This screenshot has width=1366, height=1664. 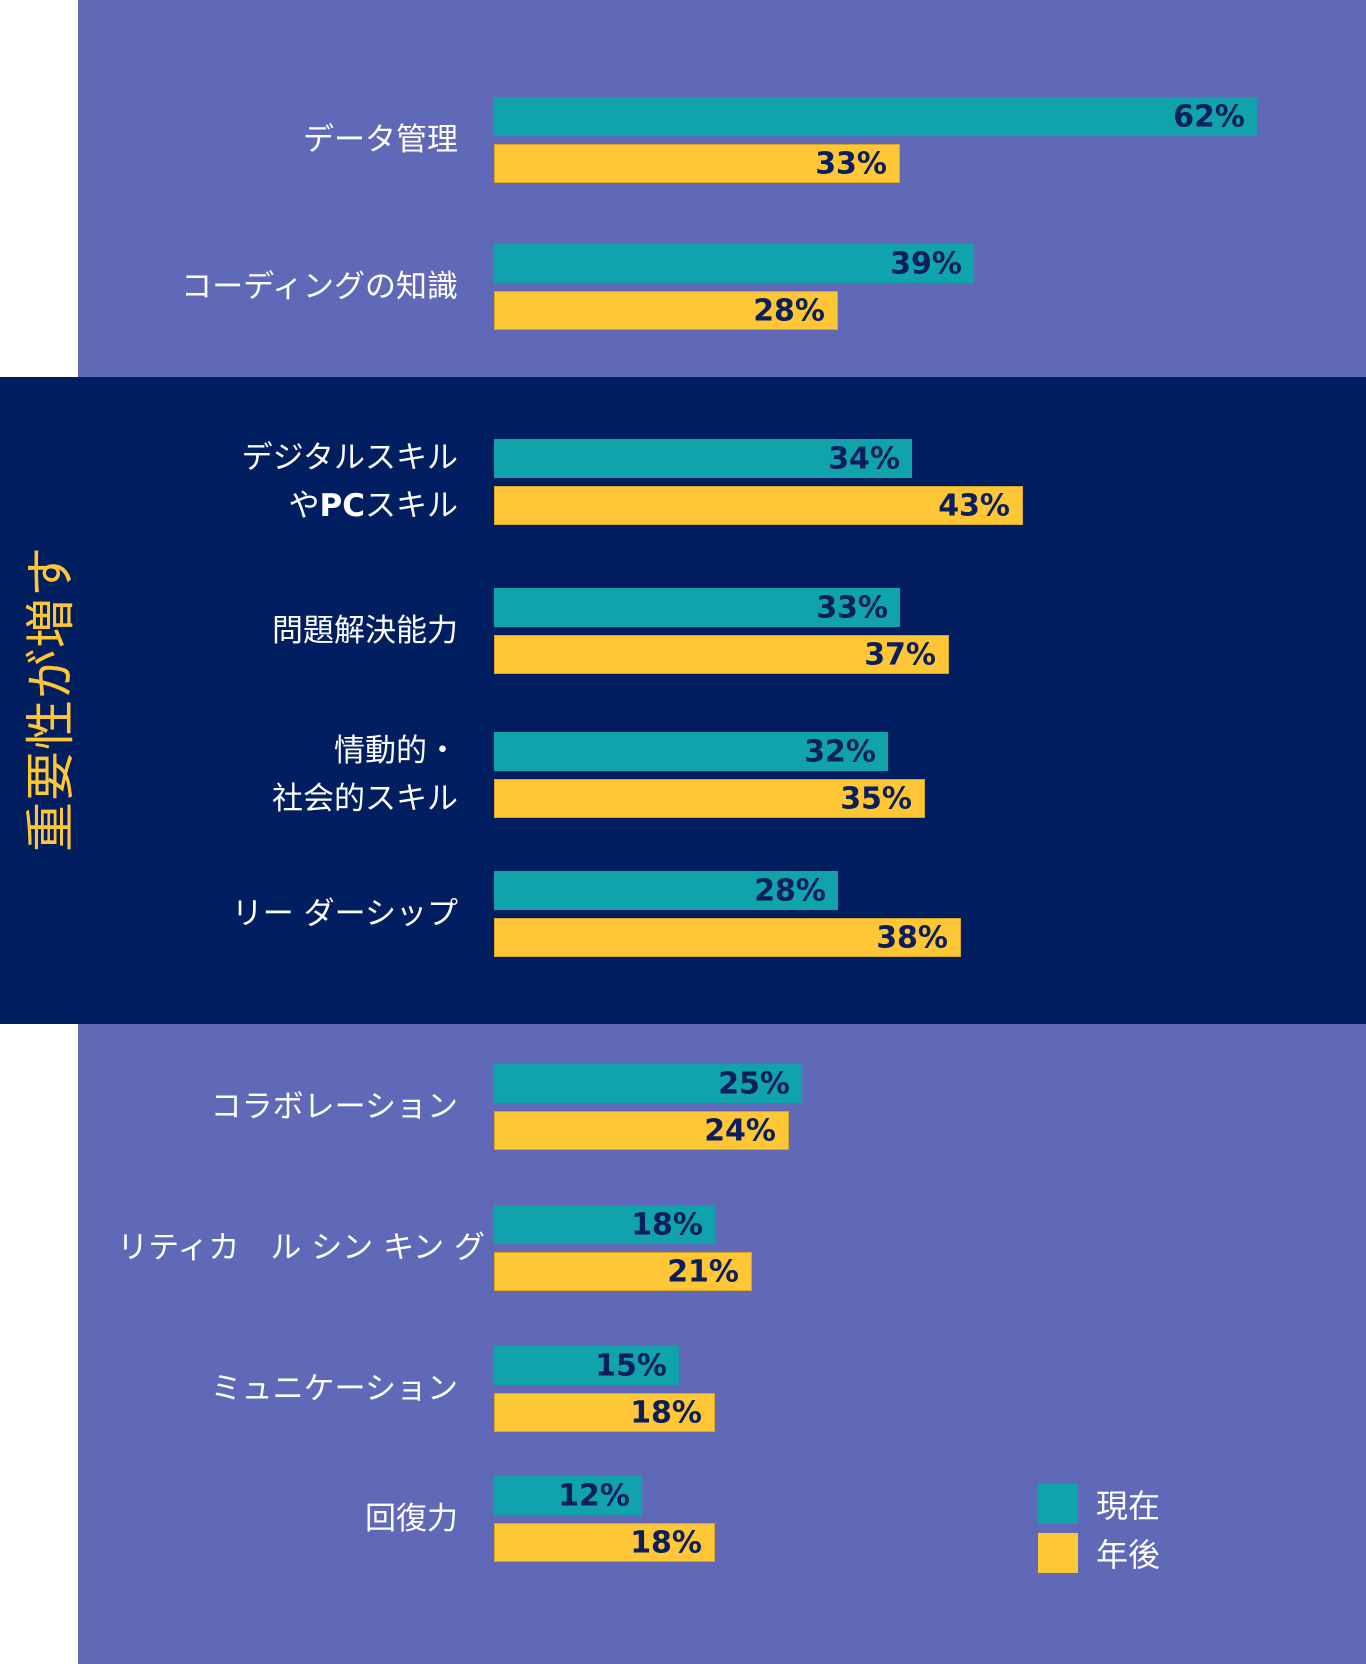 I want to click on bar-now: 12%, so click(x=568, y=1495).